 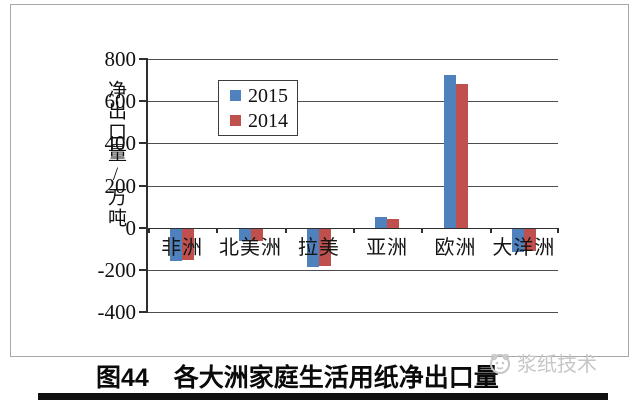 I want to click on y-tick-label-400: 400, so click(x=120, y=143).